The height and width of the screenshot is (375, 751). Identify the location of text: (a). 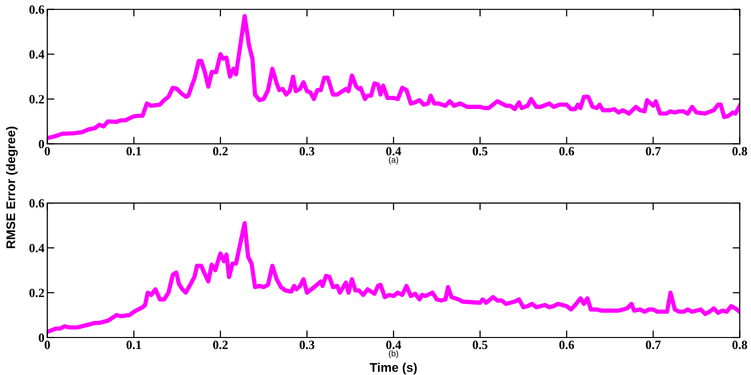
(393, 160).